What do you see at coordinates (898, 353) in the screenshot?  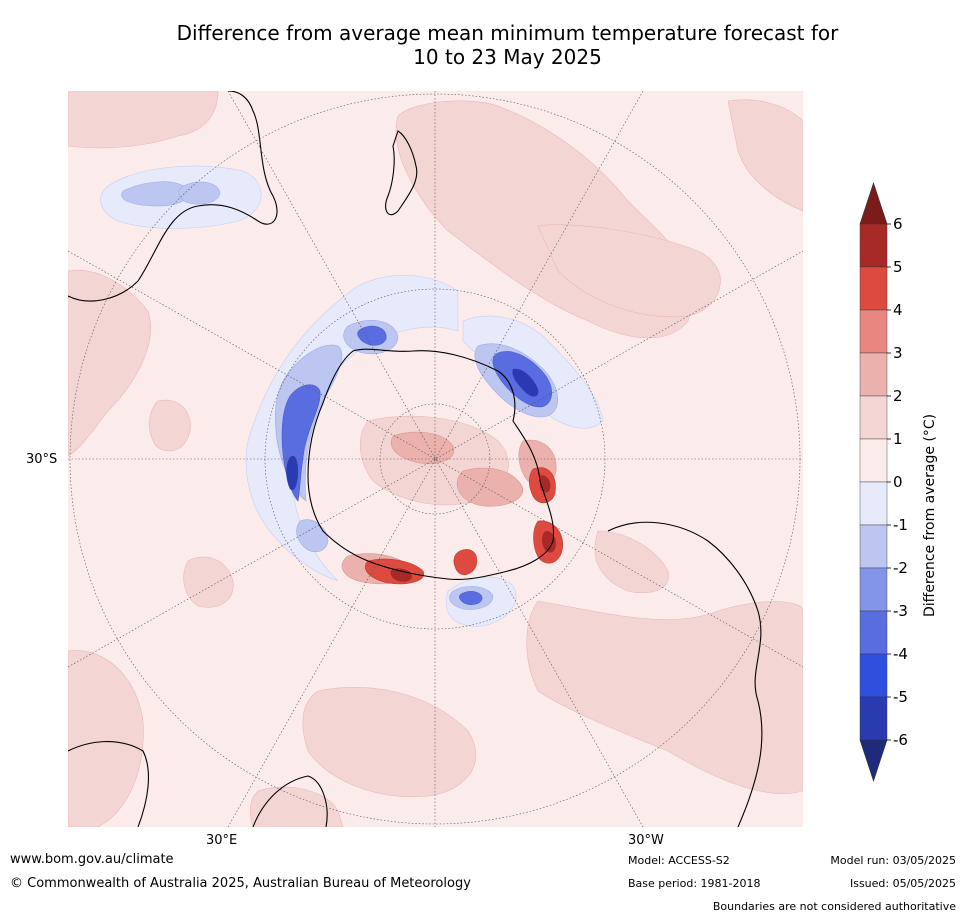 I see `colorbar-tick-label: 3` at bounding box center [898, 353].